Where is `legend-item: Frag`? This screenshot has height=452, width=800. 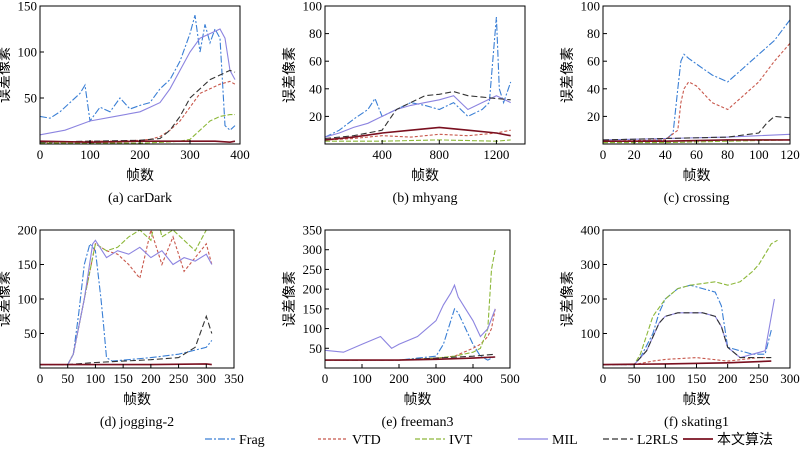 legend-item: Frag is located at coordinates (235, 440).